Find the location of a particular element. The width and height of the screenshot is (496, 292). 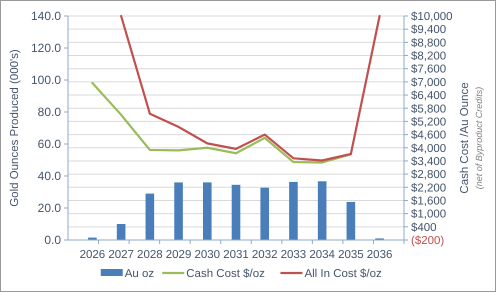

legend-label: All In Cost $/oz is located at coordinates (343, 274).